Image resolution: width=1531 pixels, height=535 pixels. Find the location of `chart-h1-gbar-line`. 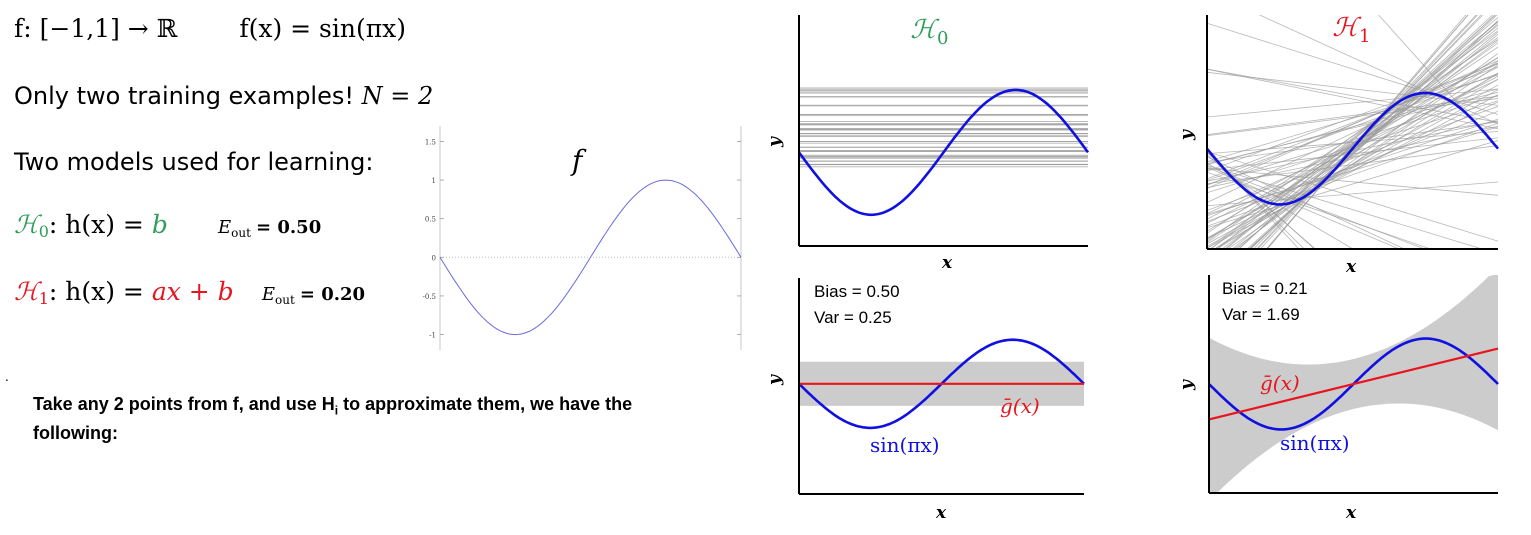

chart-h1-gbar-line is located at coordinates (1353, 384).